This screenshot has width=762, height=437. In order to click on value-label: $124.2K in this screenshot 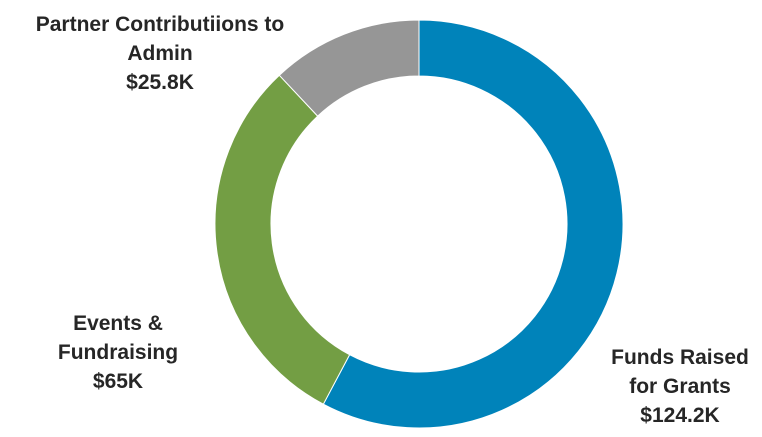, I will do `click(679, 415)`.